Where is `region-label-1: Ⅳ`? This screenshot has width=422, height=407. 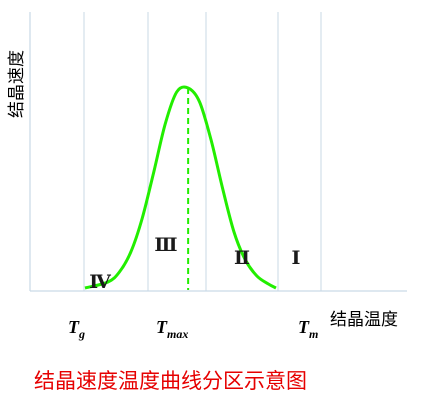 region-label-1: Ⅳ is located at coordinates (100, 282).